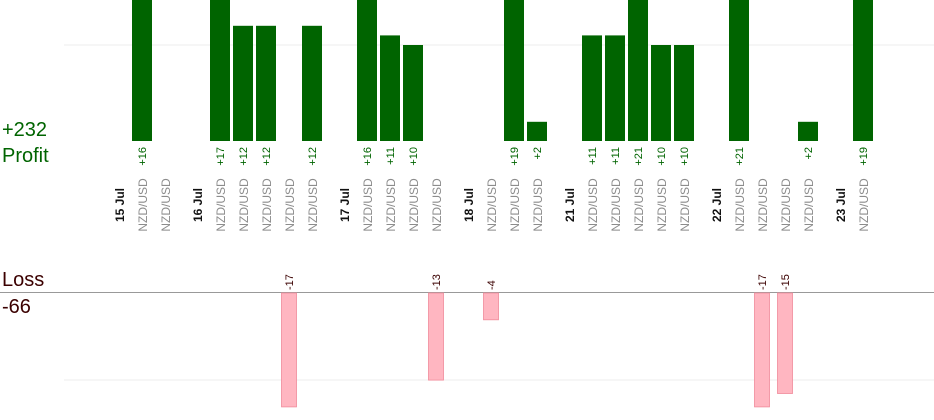 The height and width of the screenshot is (420, 934). What do you see at coordinates (120, 205) in the screenshot?
I see `date-label: 15 Jul` at bounding box center [120, 205].